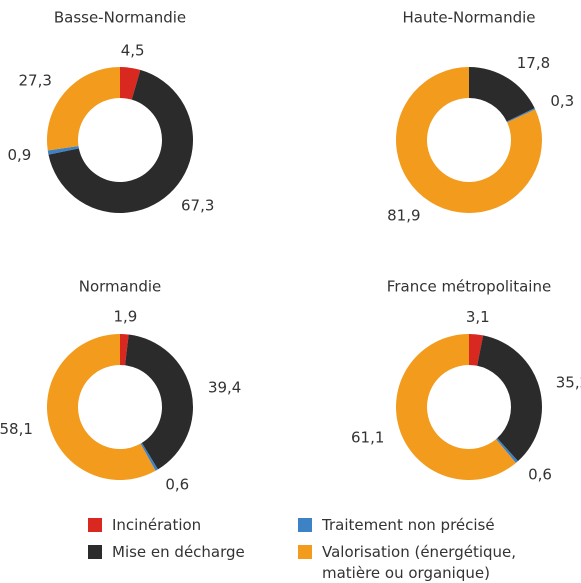  What do you see at coordinates (533, 63) in the screenshot?
I see `value-label: 17,8` at bounding box center [533, 63].